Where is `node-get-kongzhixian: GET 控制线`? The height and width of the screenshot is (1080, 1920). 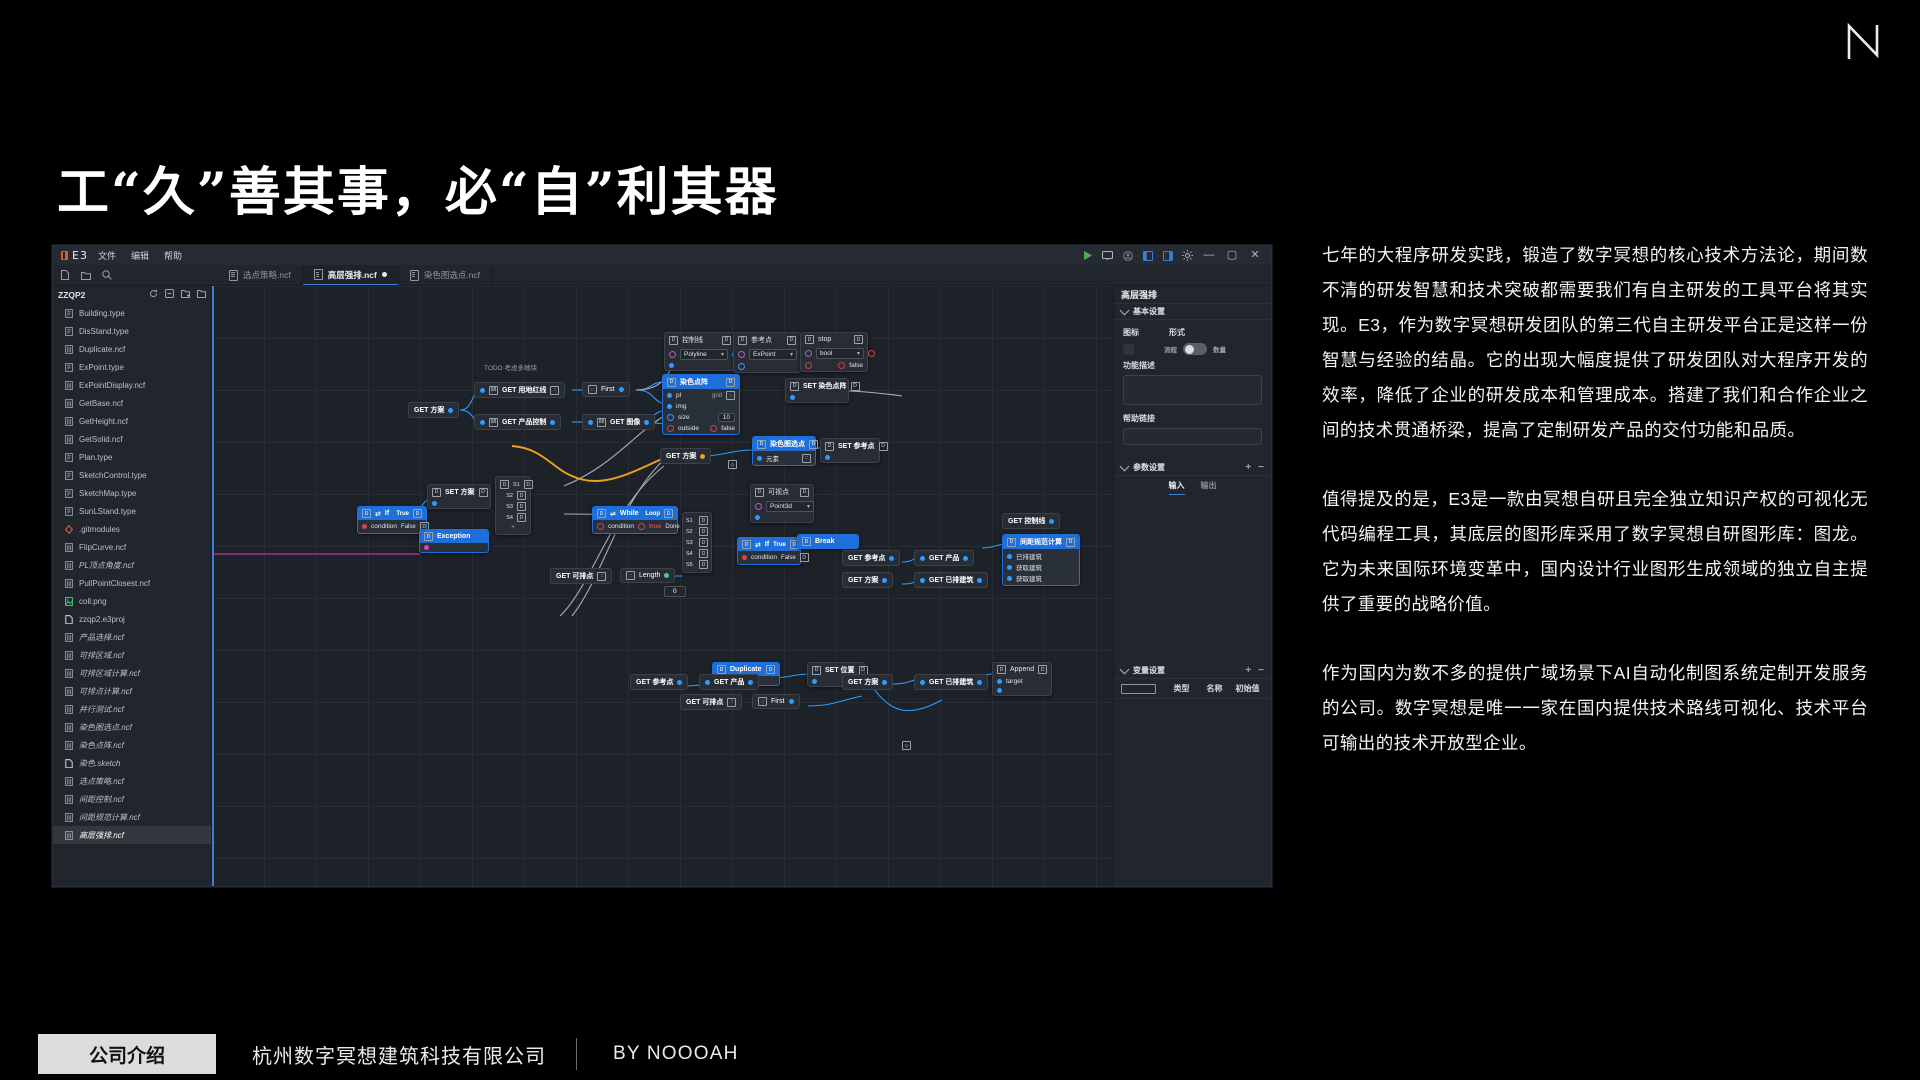
node-get-kongzhixian: GET 控制线 is located at coordinates (1031, 521).